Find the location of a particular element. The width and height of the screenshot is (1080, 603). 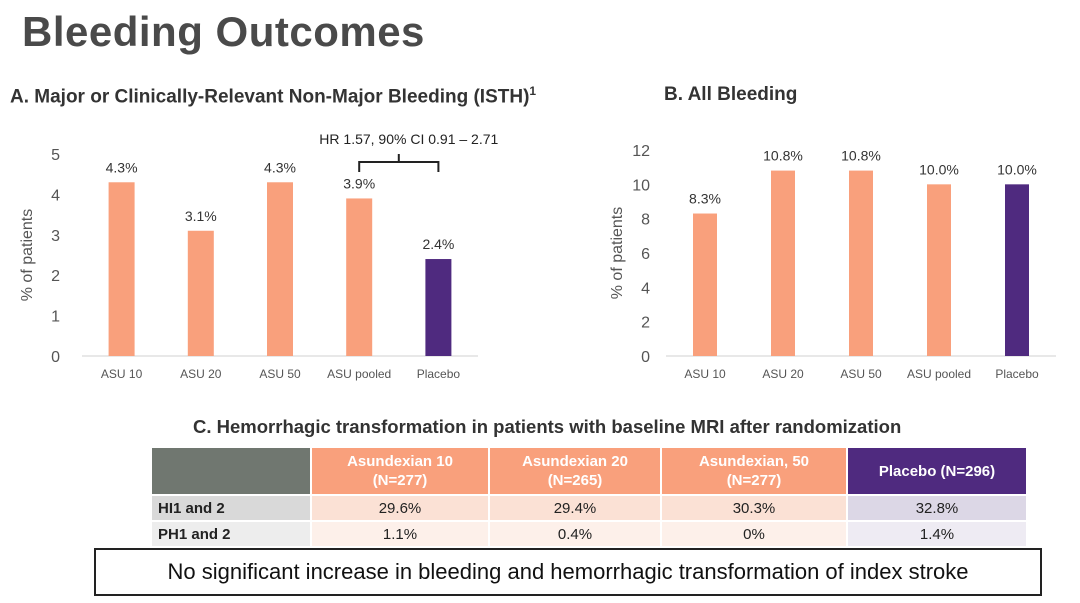

table-row: PH1 and 2 1.1% 0.4% 0% 1.4% is located at coordinates (589, 534).